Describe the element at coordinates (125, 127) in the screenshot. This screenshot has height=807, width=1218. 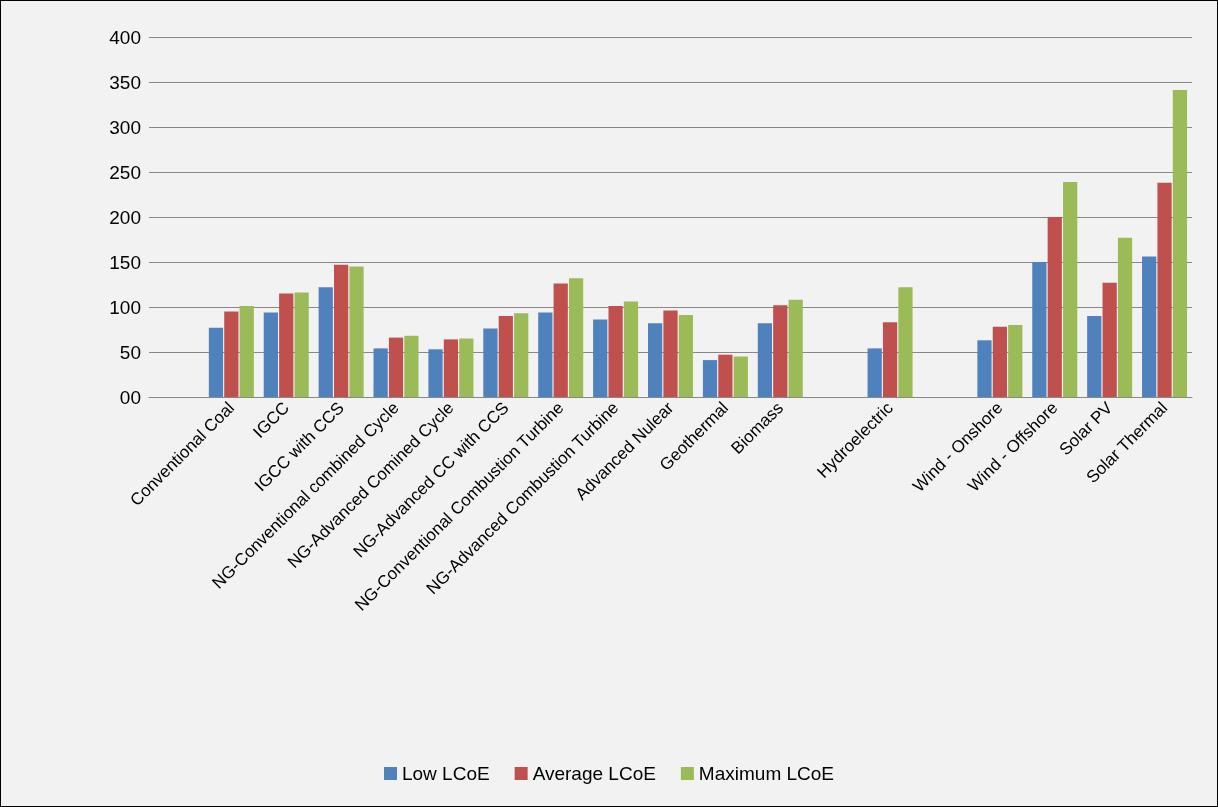
I see `y-tick-label: 300` at that location.